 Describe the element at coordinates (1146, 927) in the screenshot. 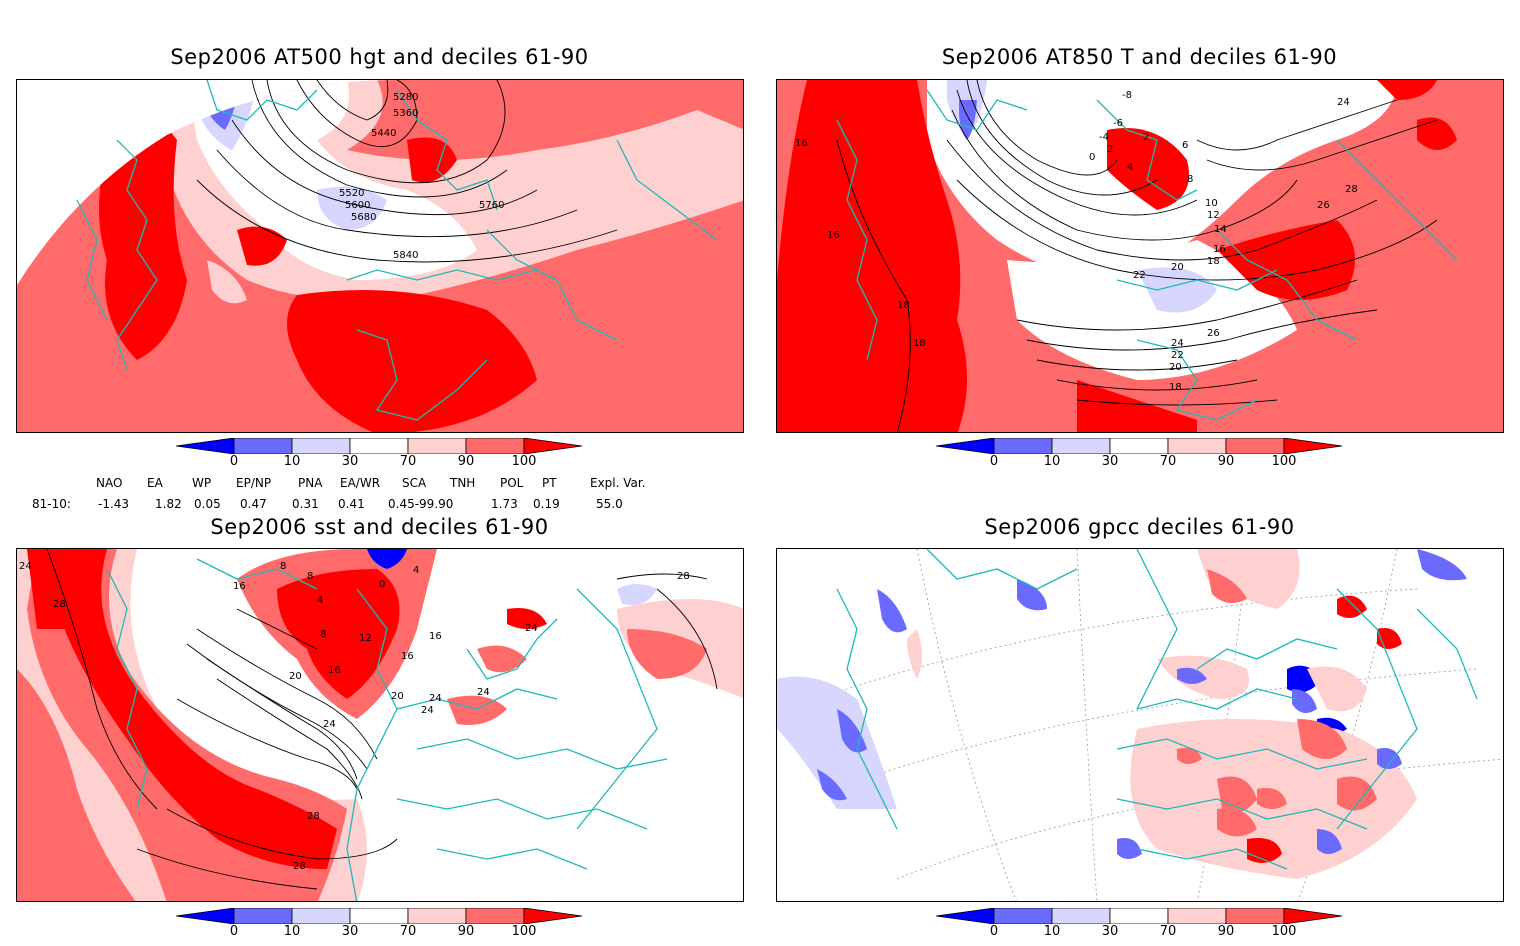

I see `colorbar-bottom-right: 0 10 30 70 90 100` at that location.